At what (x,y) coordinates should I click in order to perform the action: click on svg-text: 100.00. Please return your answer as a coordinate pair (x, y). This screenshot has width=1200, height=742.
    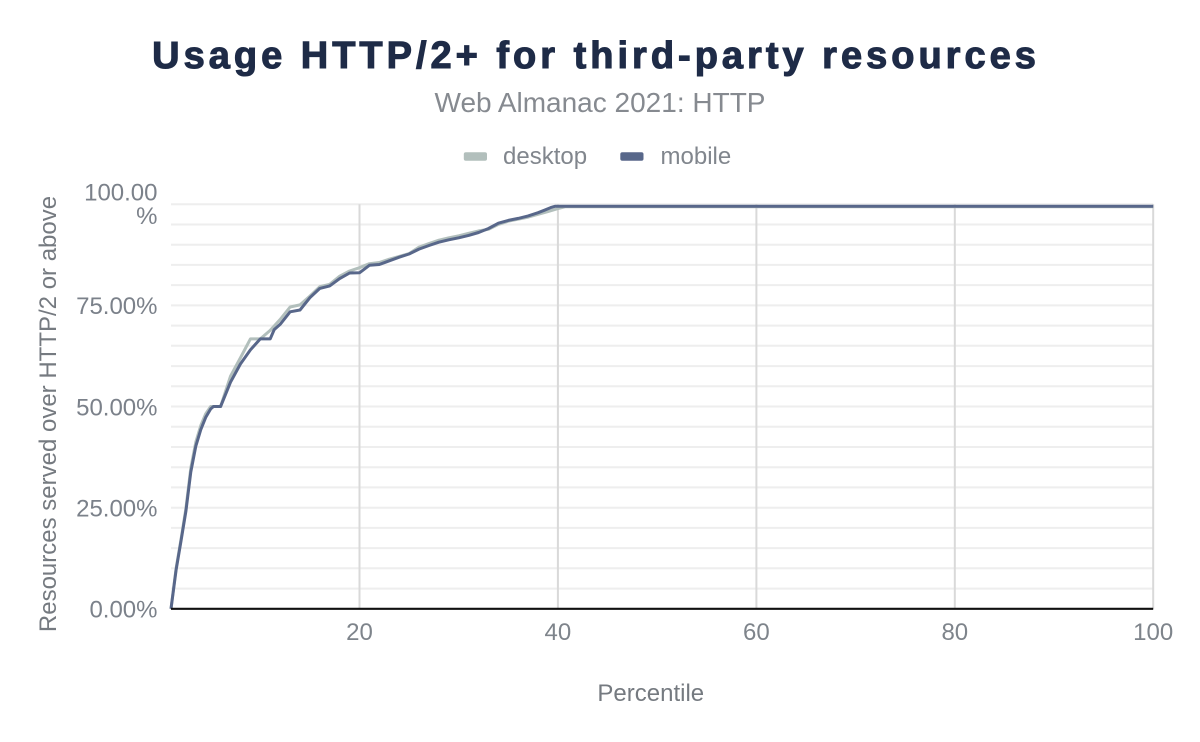
    Looking at the image, I should click on (120, 193).